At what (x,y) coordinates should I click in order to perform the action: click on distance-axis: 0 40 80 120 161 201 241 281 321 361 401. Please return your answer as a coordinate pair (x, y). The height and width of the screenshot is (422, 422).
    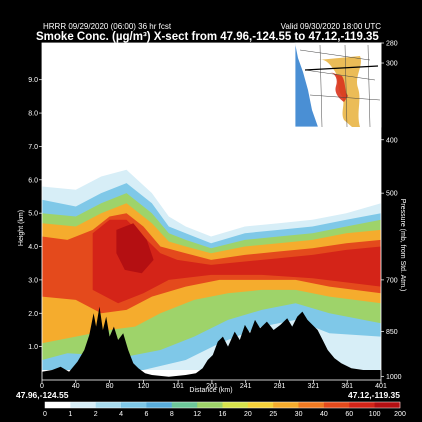
    Looking at the image, I should click on (213, 385).